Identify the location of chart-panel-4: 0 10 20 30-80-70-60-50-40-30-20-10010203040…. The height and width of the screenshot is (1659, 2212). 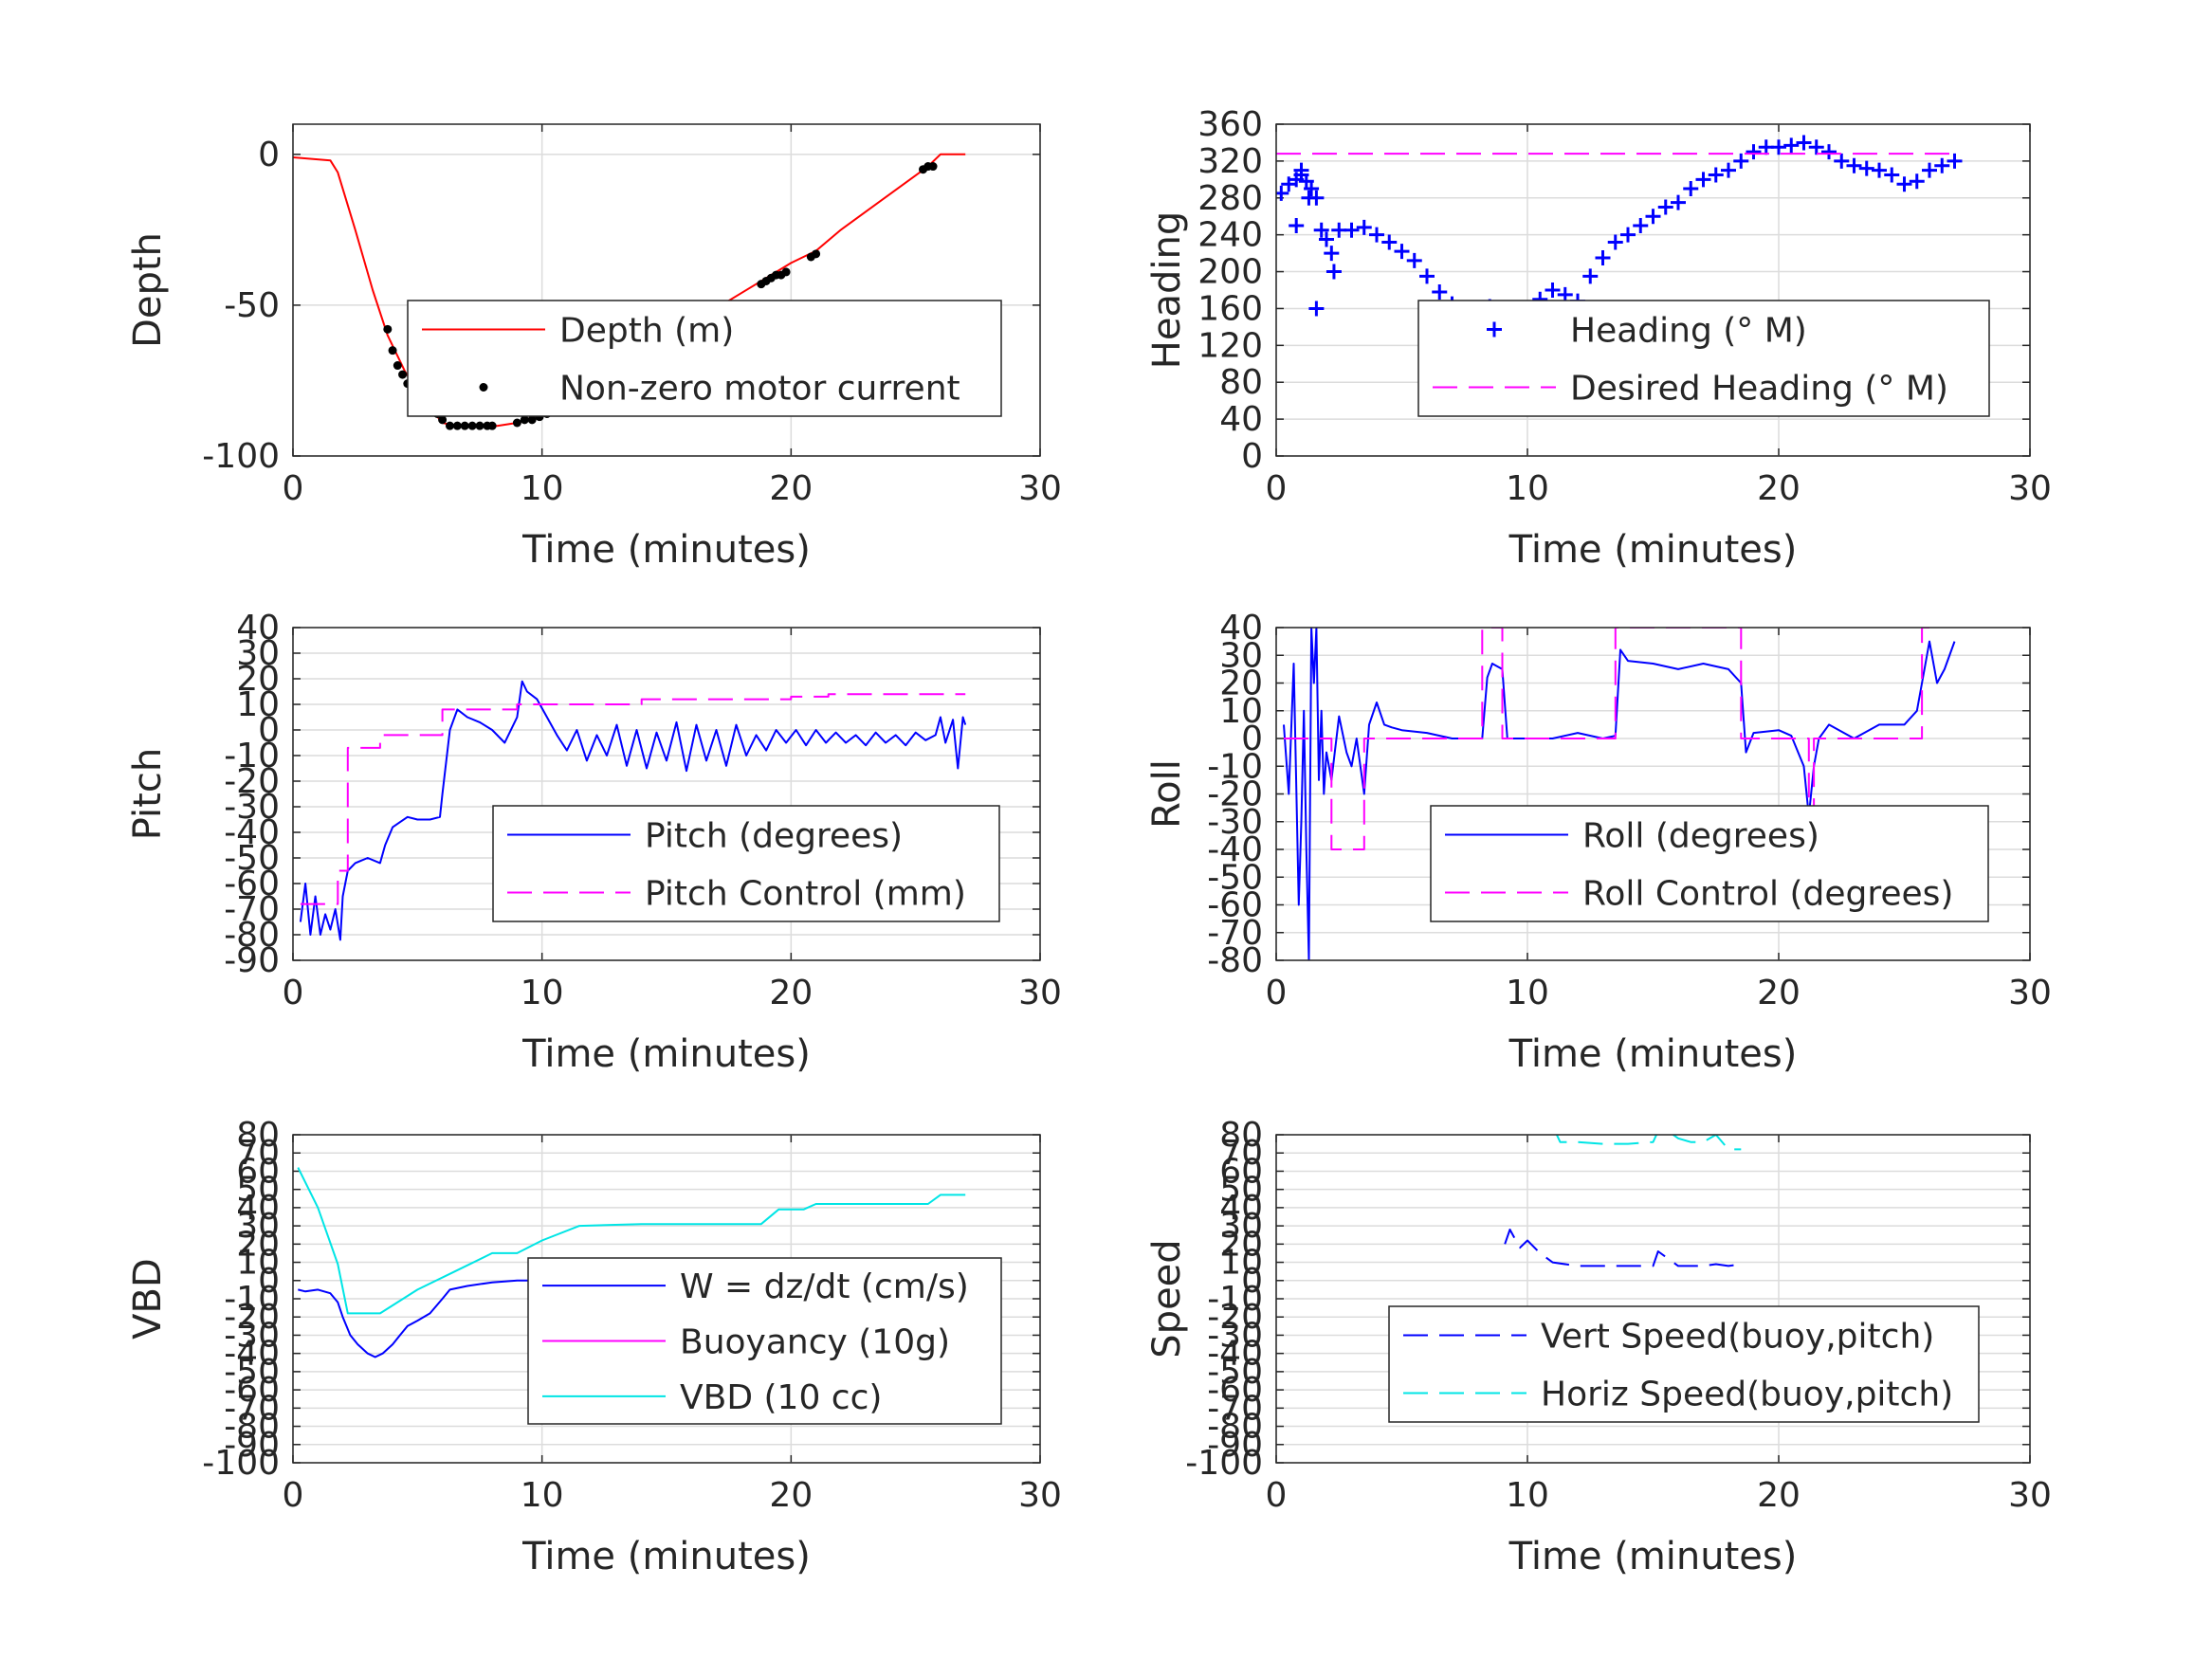
(1598, 842).